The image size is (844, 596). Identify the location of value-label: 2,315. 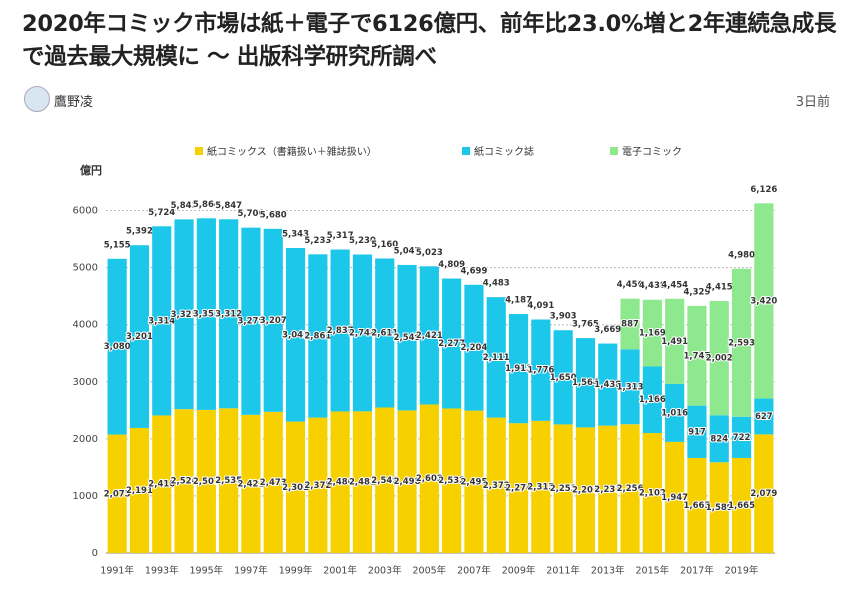
(540, 487).